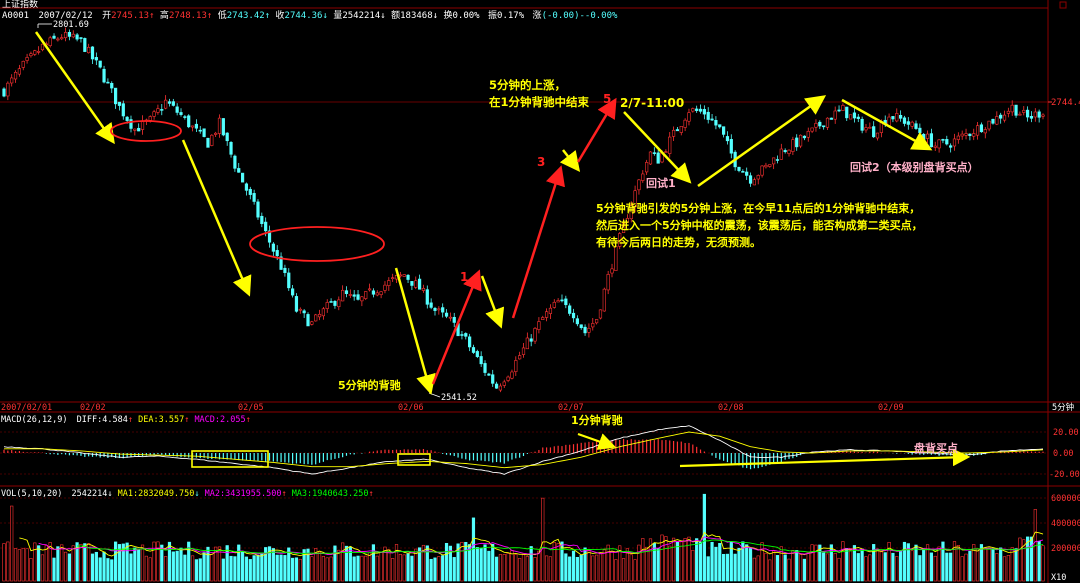 This screenshot has height=583, width=1080. What do you see at coordinates (678, 242) in the screenshot?
I see `commentary-line: 有待今后两日的走势，无须预测。` at bounding box center [678, 242].